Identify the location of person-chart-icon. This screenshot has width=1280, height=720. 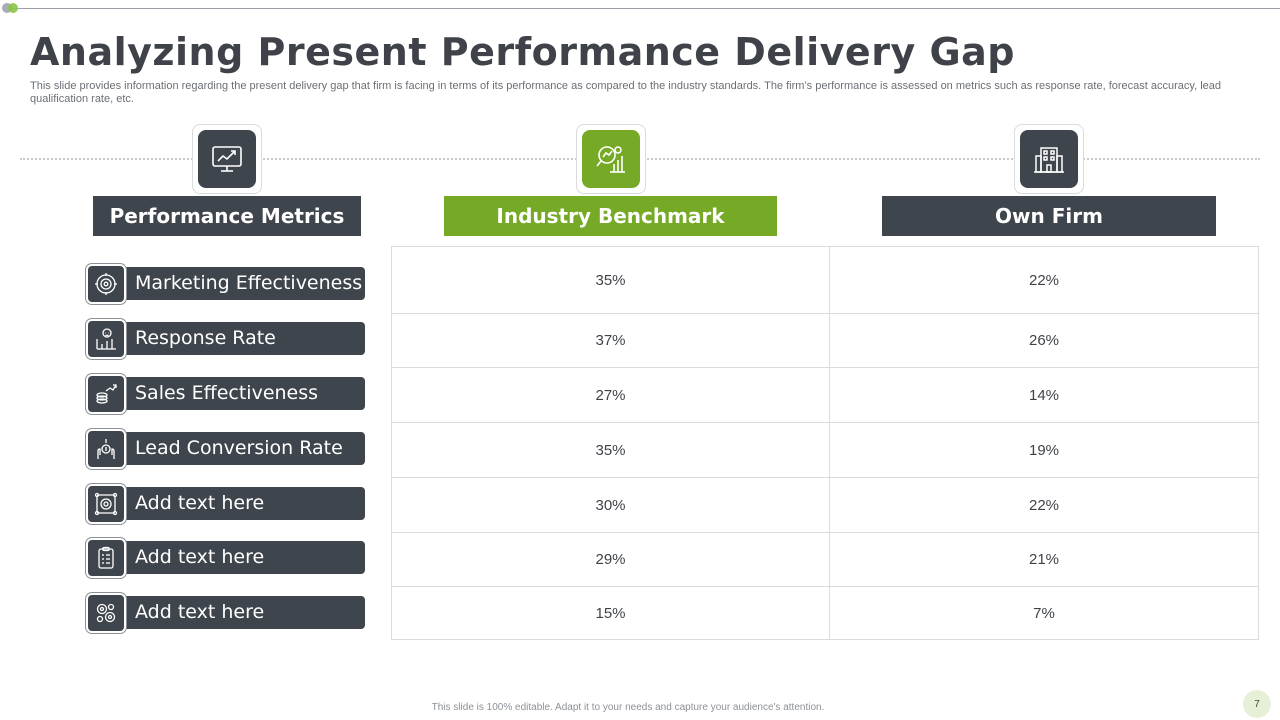
(106, 339).